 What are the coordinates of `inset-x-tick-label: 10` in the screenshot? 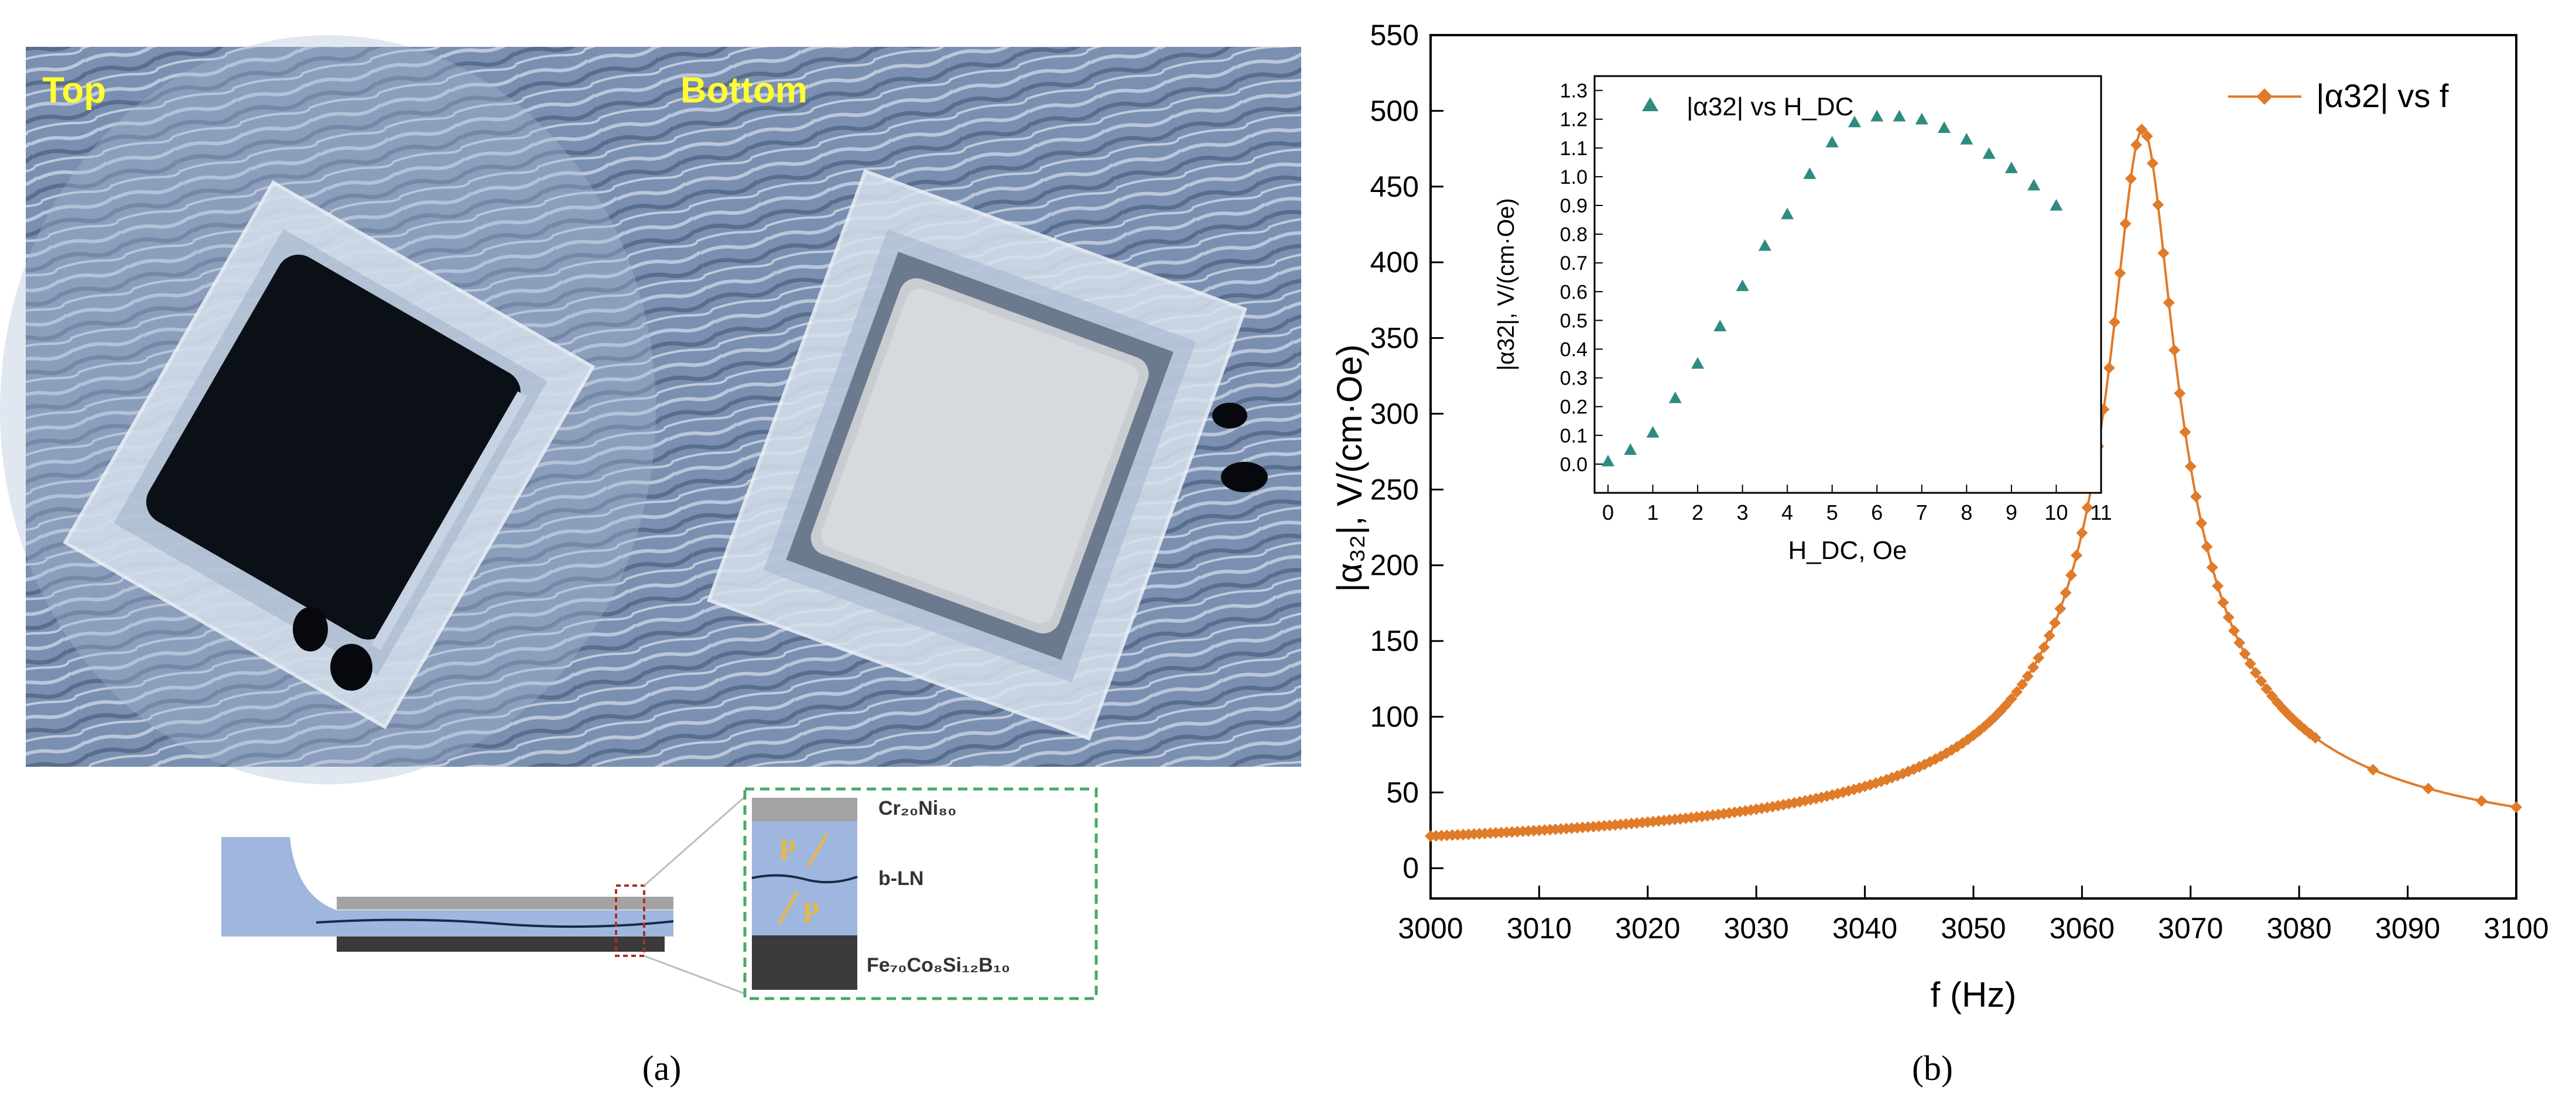 It's located at (2056, 512).